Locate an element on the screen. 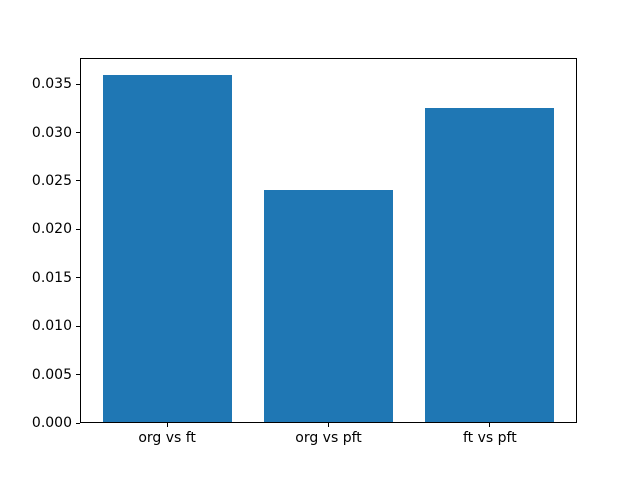 Image resolution: width=640 pixels, height=480 pixels. y-tick-label: 0.005 is located at coordinates (51, 374).